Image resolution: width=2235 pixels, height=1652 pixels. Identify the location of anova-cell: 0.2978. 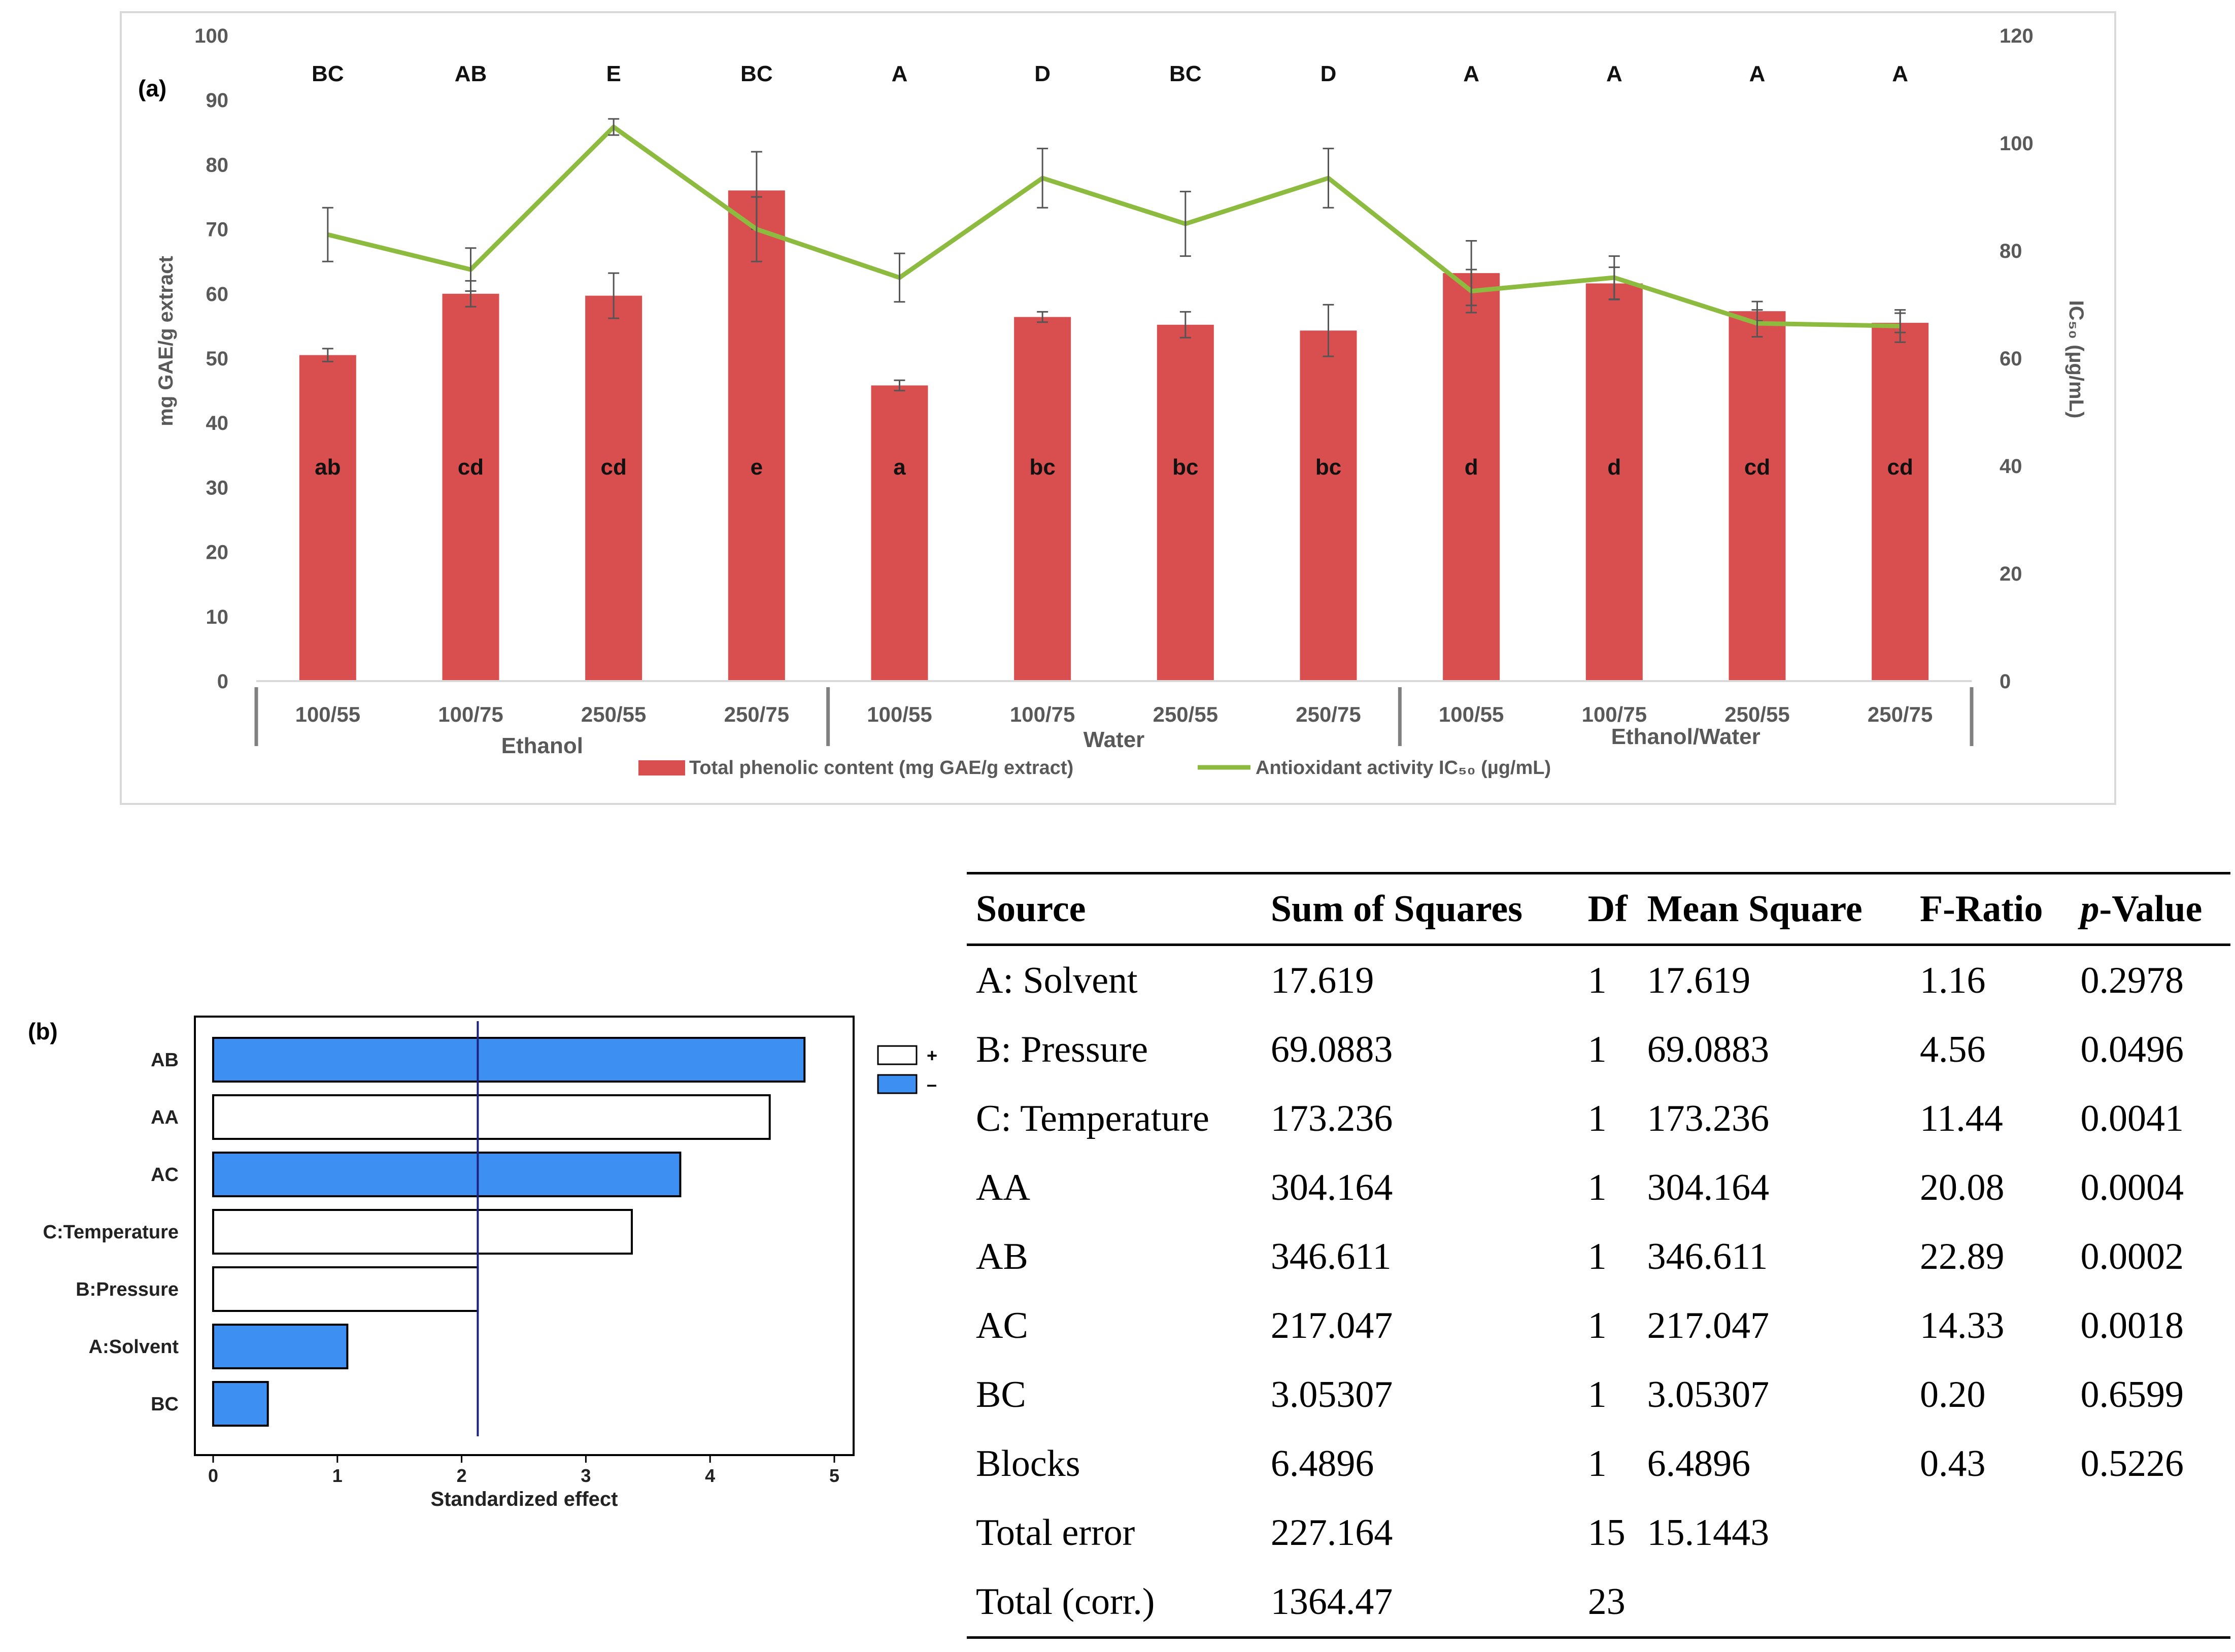
(2132, 980).